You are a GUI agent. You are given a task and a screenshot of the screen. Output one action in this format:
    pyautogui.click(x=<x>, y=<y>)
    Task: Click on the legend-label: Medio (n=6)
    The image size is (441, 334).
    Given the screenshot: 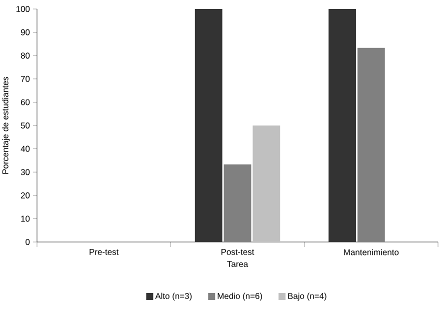 What is the action you would take?
    pyautogui.click(x=240, y=296)
    